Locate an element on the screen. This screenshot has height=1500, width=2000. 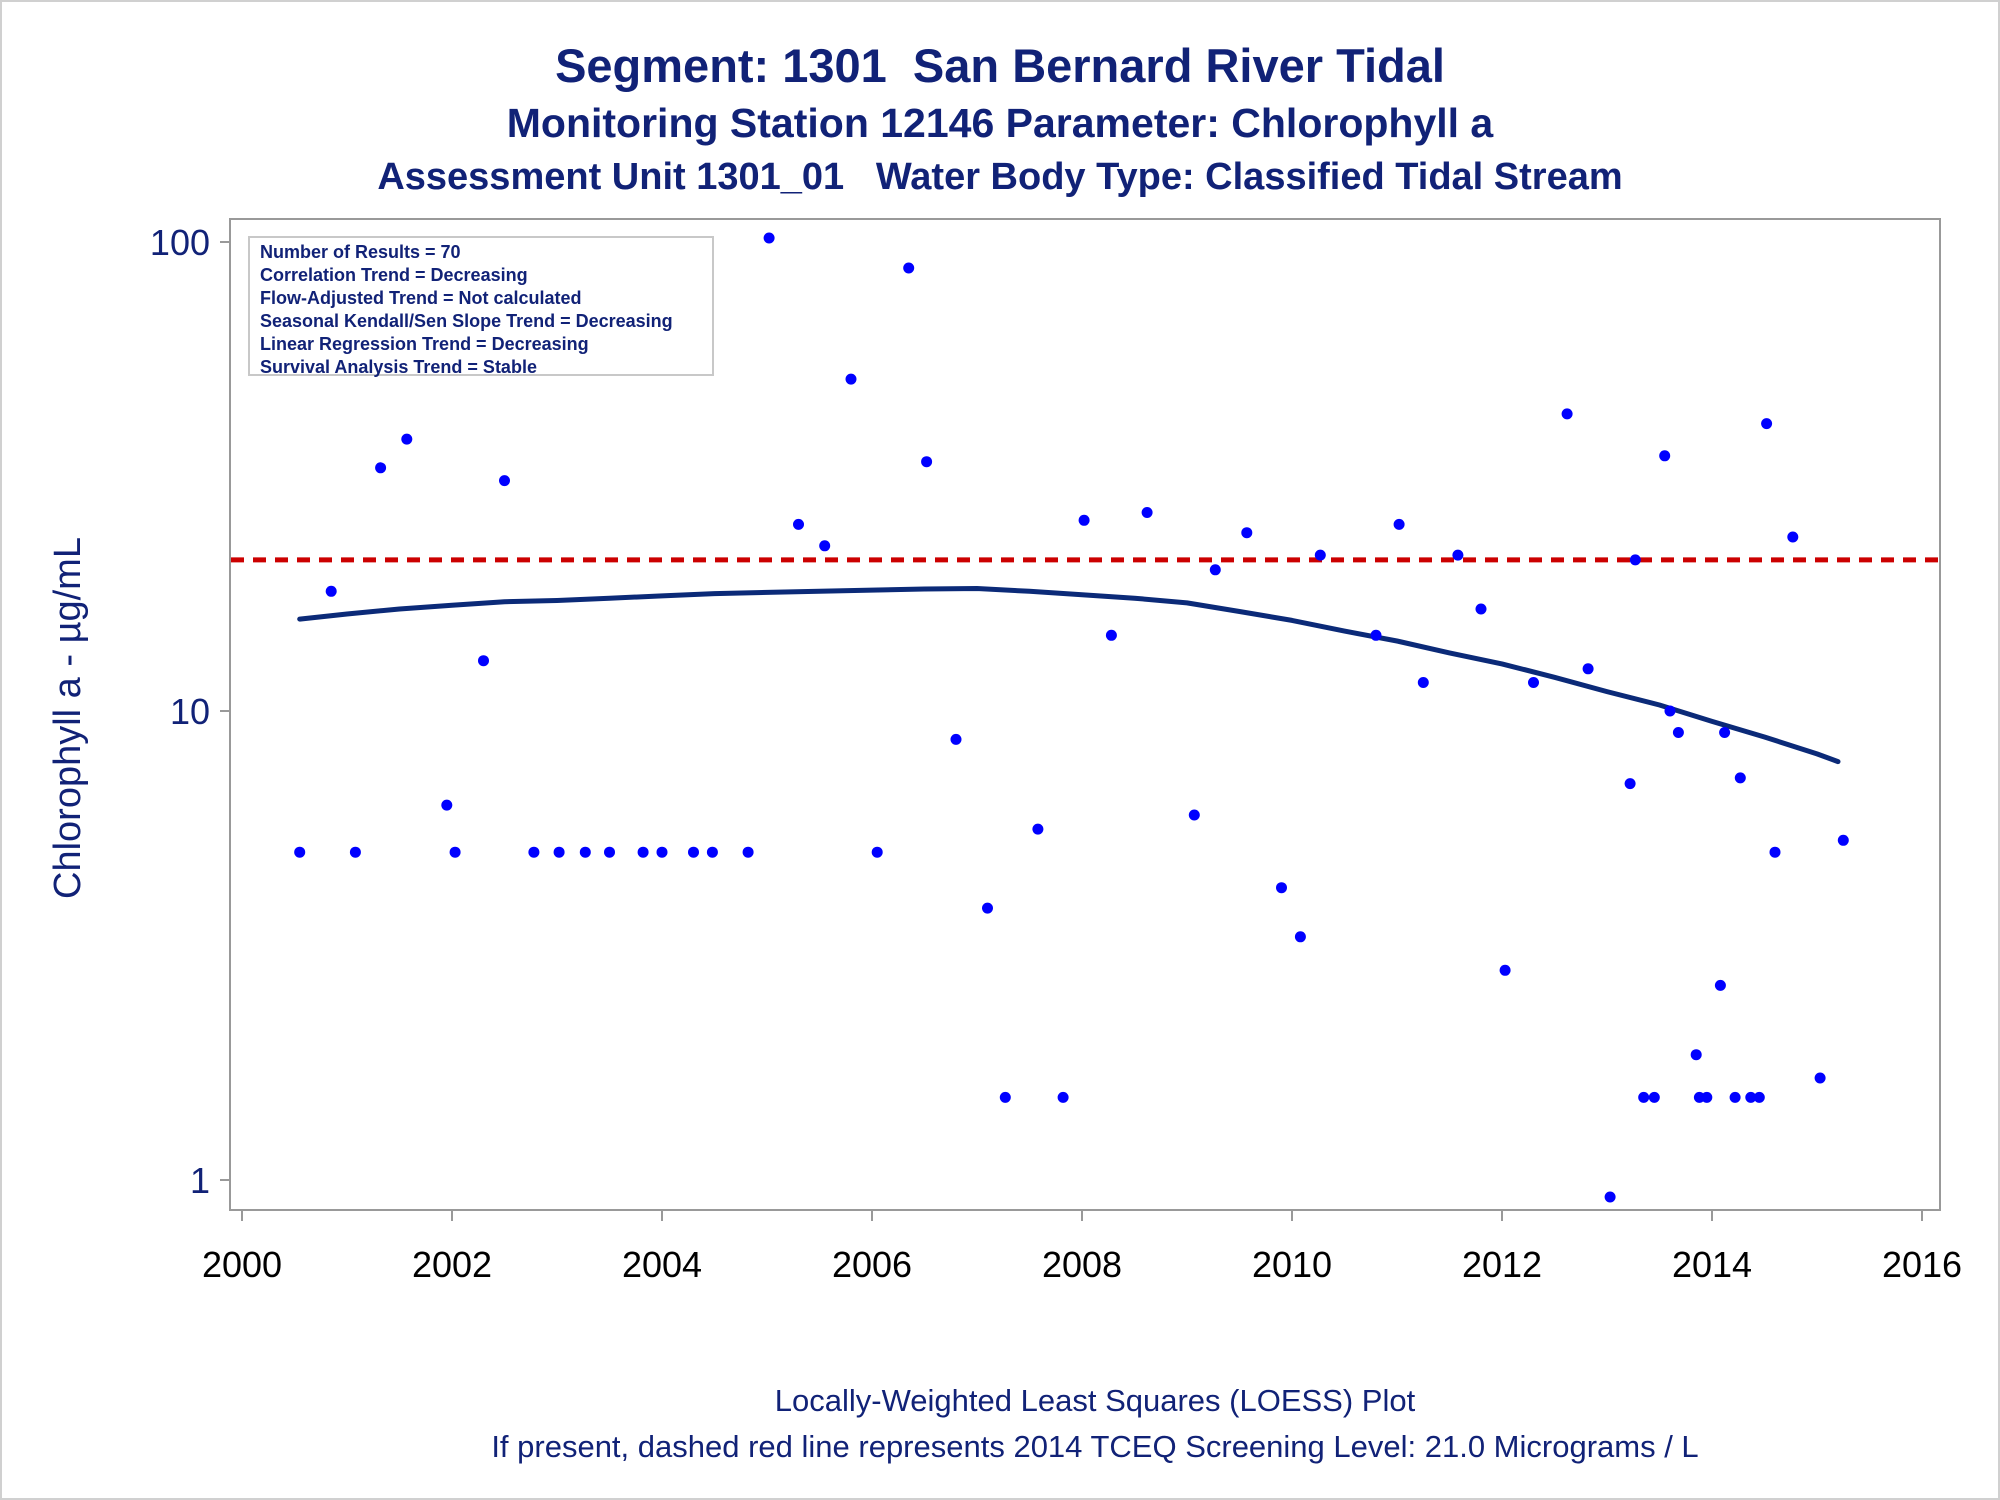
loess-curve is located at coordinates (1069, 675).